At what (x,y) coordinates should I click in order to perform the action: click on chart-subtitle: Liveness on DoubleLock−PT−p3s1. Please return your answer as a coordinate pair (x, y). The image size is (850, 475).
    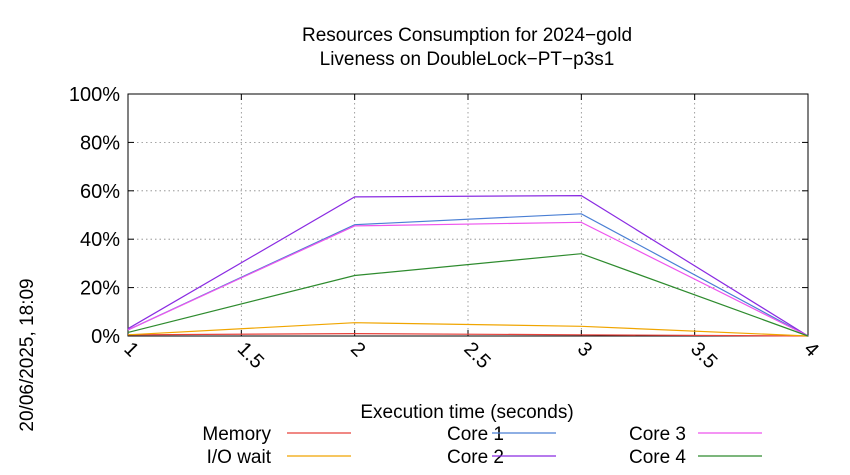
    Looking at the image, I should click on (467, 59).